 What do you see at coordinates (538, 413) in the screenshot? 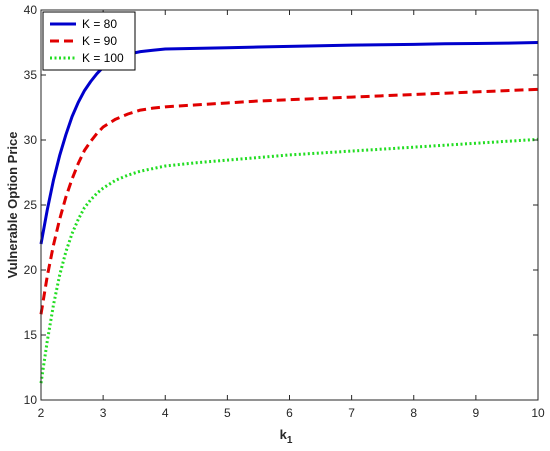
I see `x-tick-label: 10` at bounding box center [538, 413].